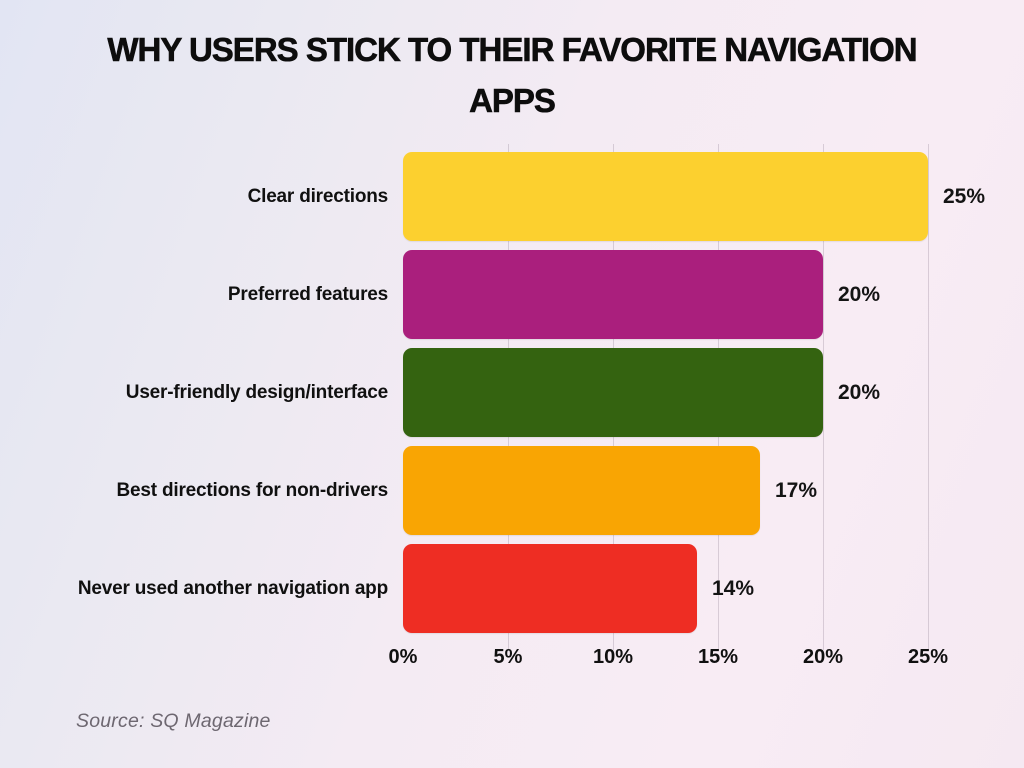  What do you see at coordinates (733, 588) in the screenshot?
I see `bar-value-label: 14%` at bounding box center [733, 588].